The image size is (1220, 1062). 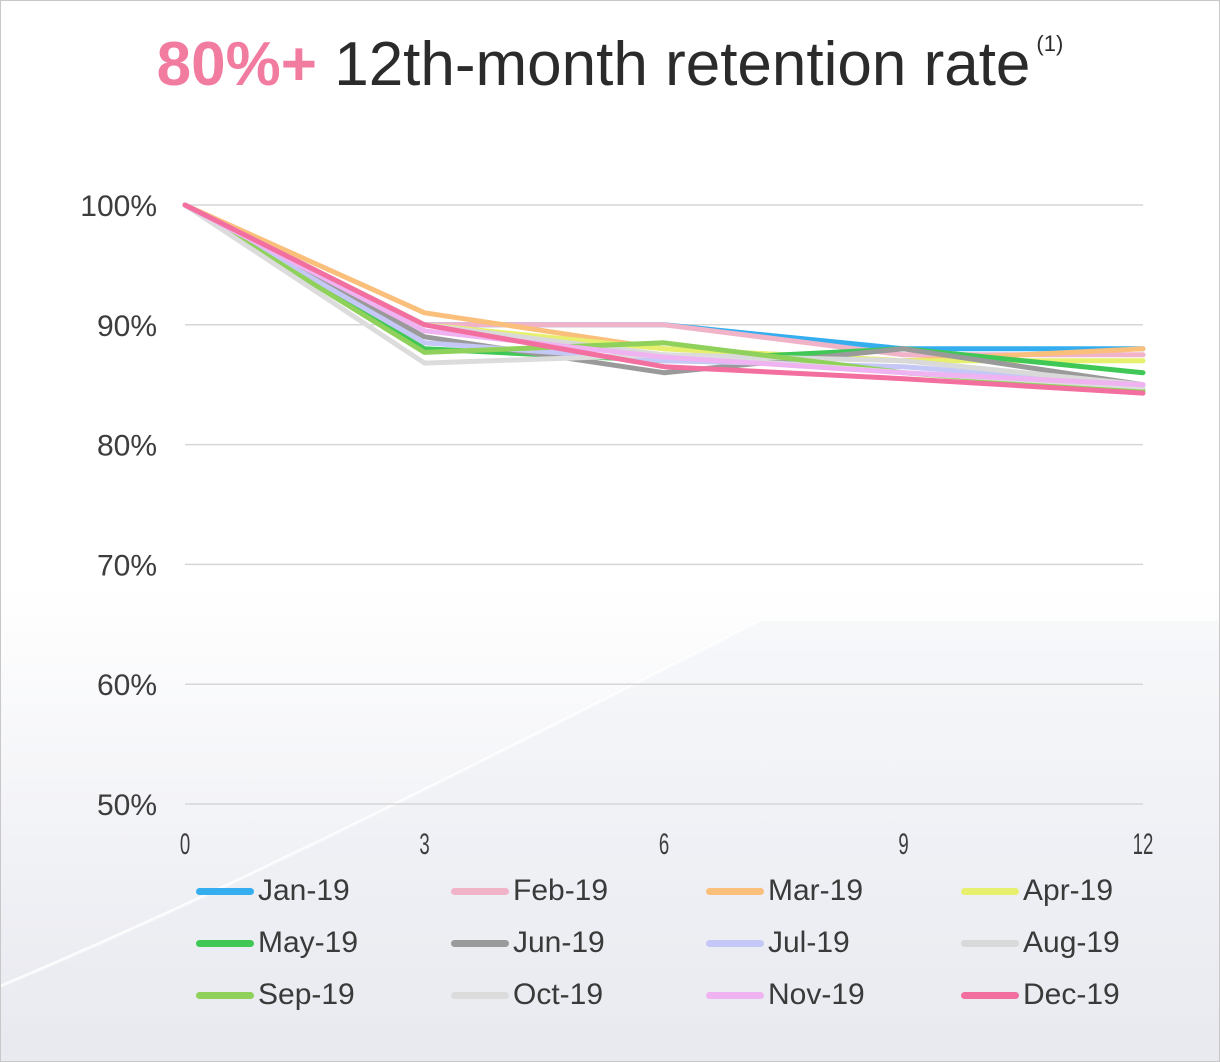 What do you see at coordinates (304, 890) in the screenshot?
I see `legend-label: Jan-19` at bounding box center [304, 890].